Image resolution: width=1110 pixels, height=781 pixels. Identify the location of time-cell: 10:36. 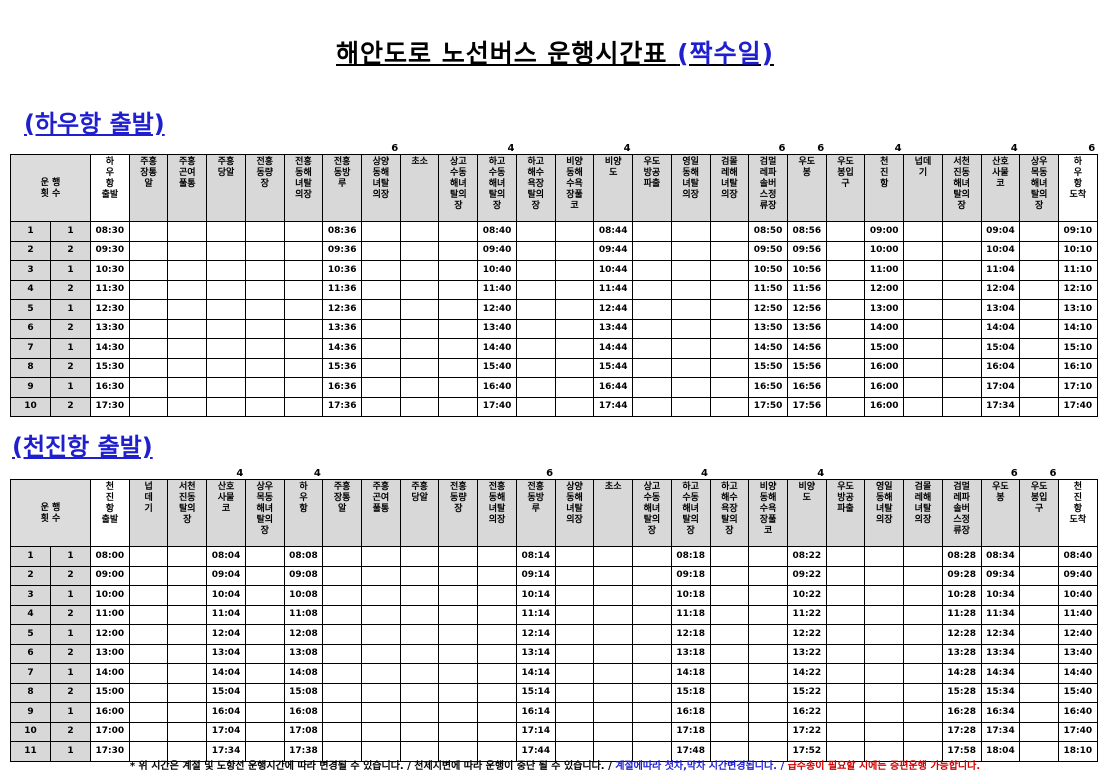
(342, 270).